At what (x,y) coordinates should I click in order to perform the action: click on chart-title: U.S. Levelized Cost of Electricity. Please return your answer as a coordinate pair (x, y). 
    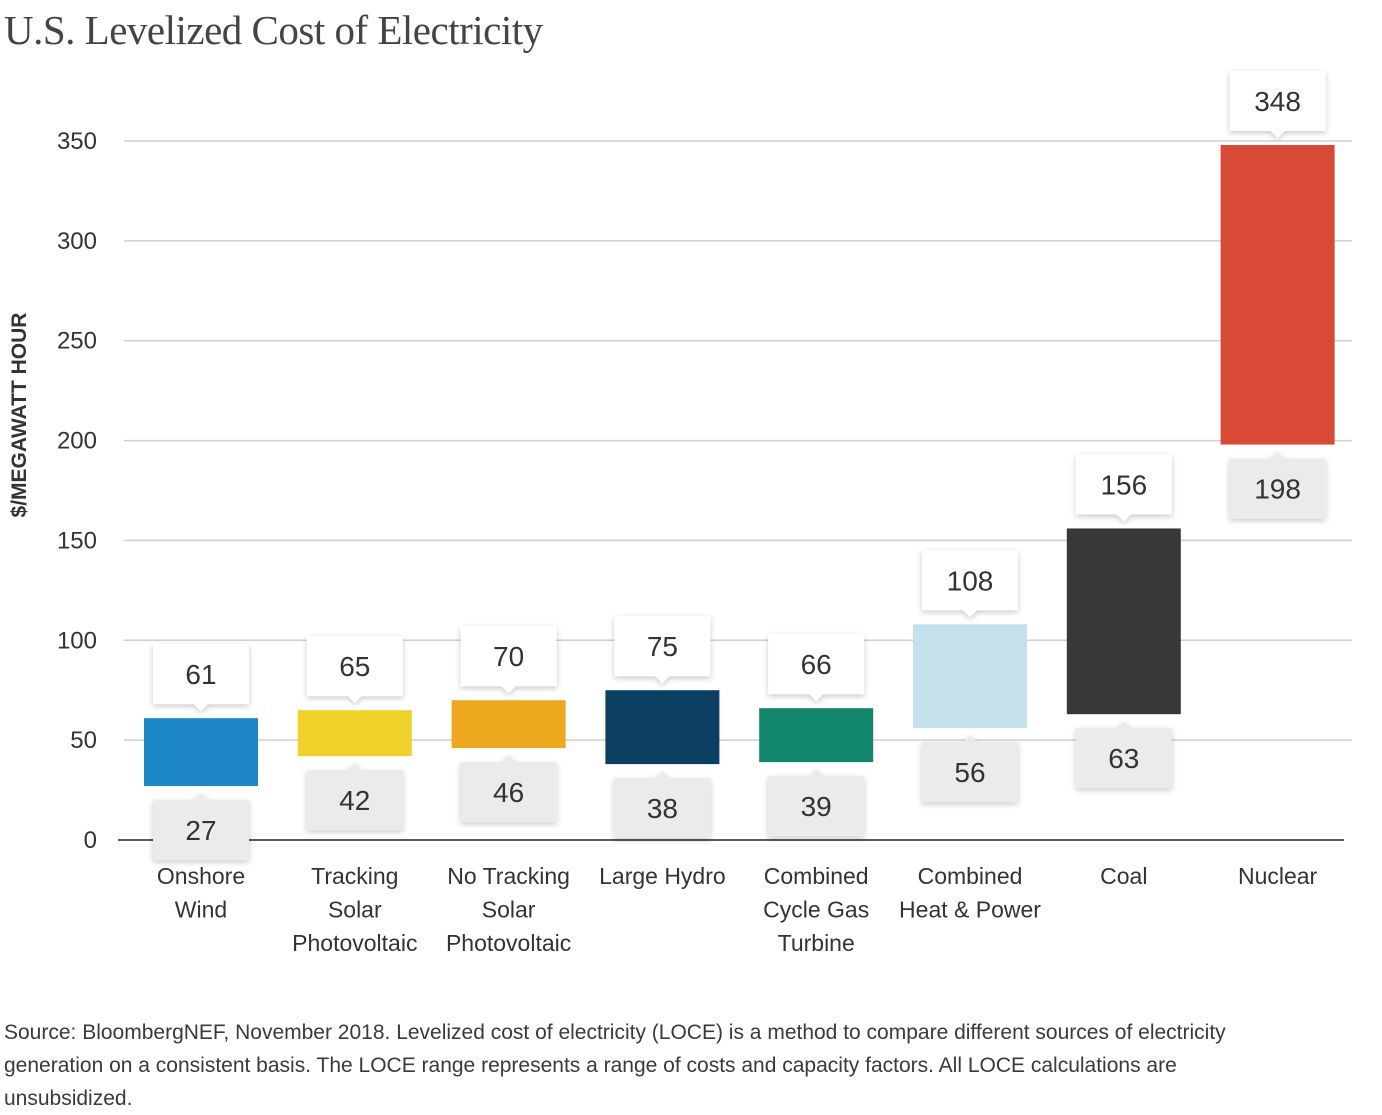
    Looking at the image, I should click on (273, 30).